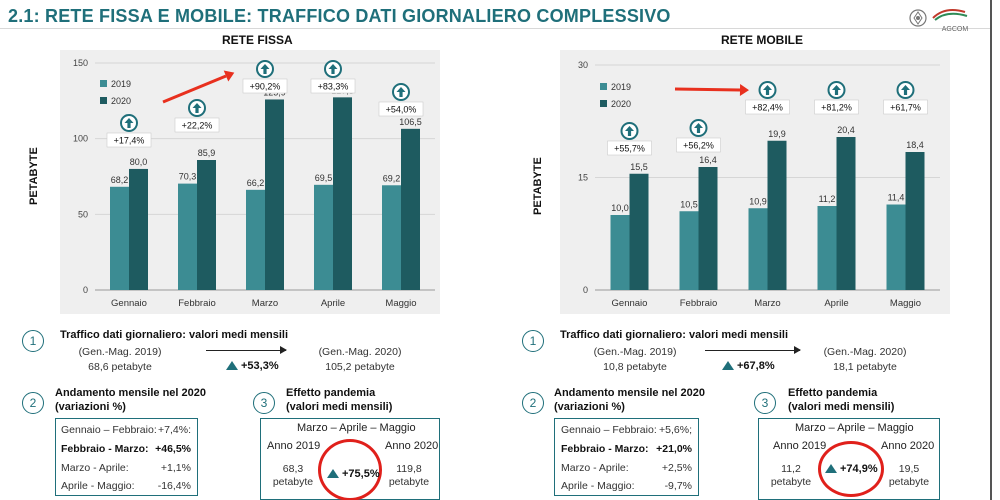  I want to click on y-tick-label: 0, so click(585, 290).